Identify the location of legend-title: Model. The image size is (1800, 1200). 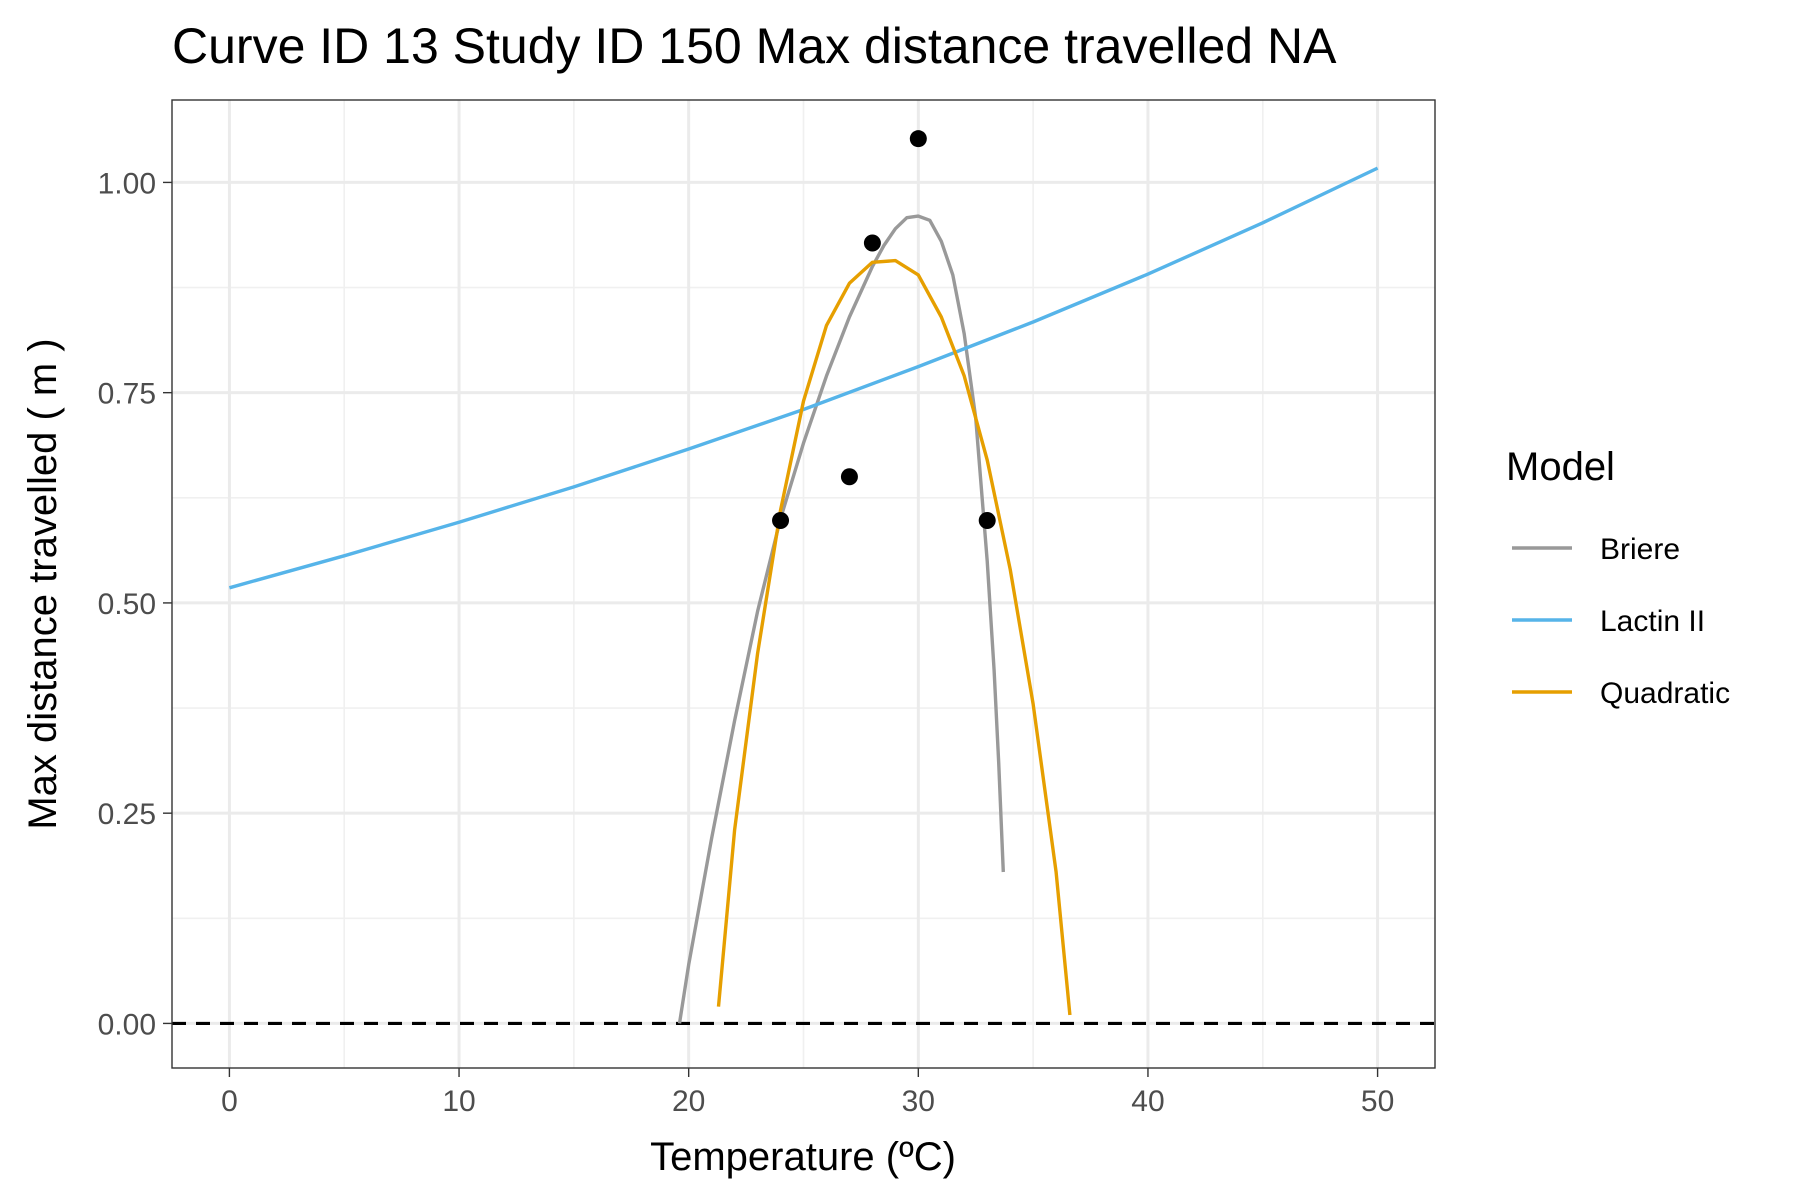
(1560, 467).